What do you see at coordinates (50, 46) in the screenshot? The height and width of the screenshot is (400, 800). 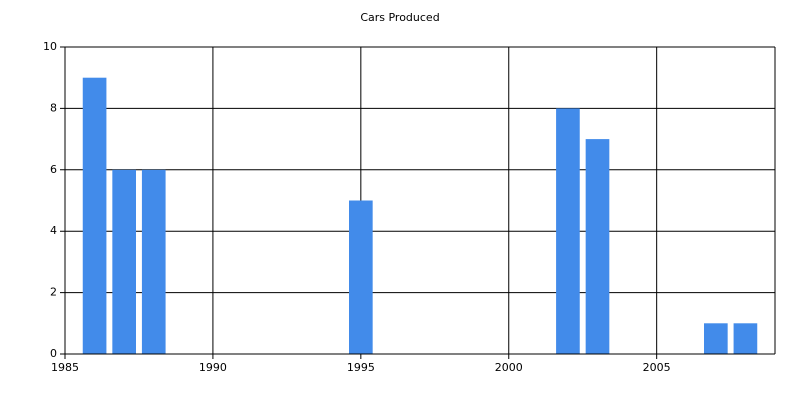 I see `y-tick-label: 10` at bounding box center [50, 46].